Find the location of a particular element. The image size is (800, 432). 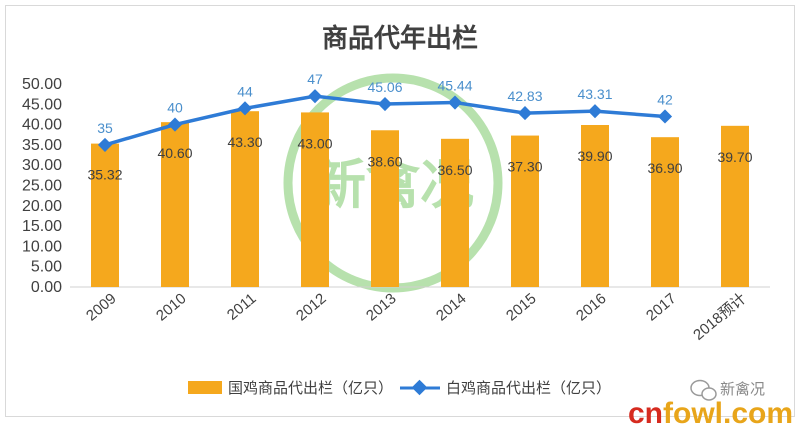

y-tick-label: 10.00 is located at coordinates (42, 246).